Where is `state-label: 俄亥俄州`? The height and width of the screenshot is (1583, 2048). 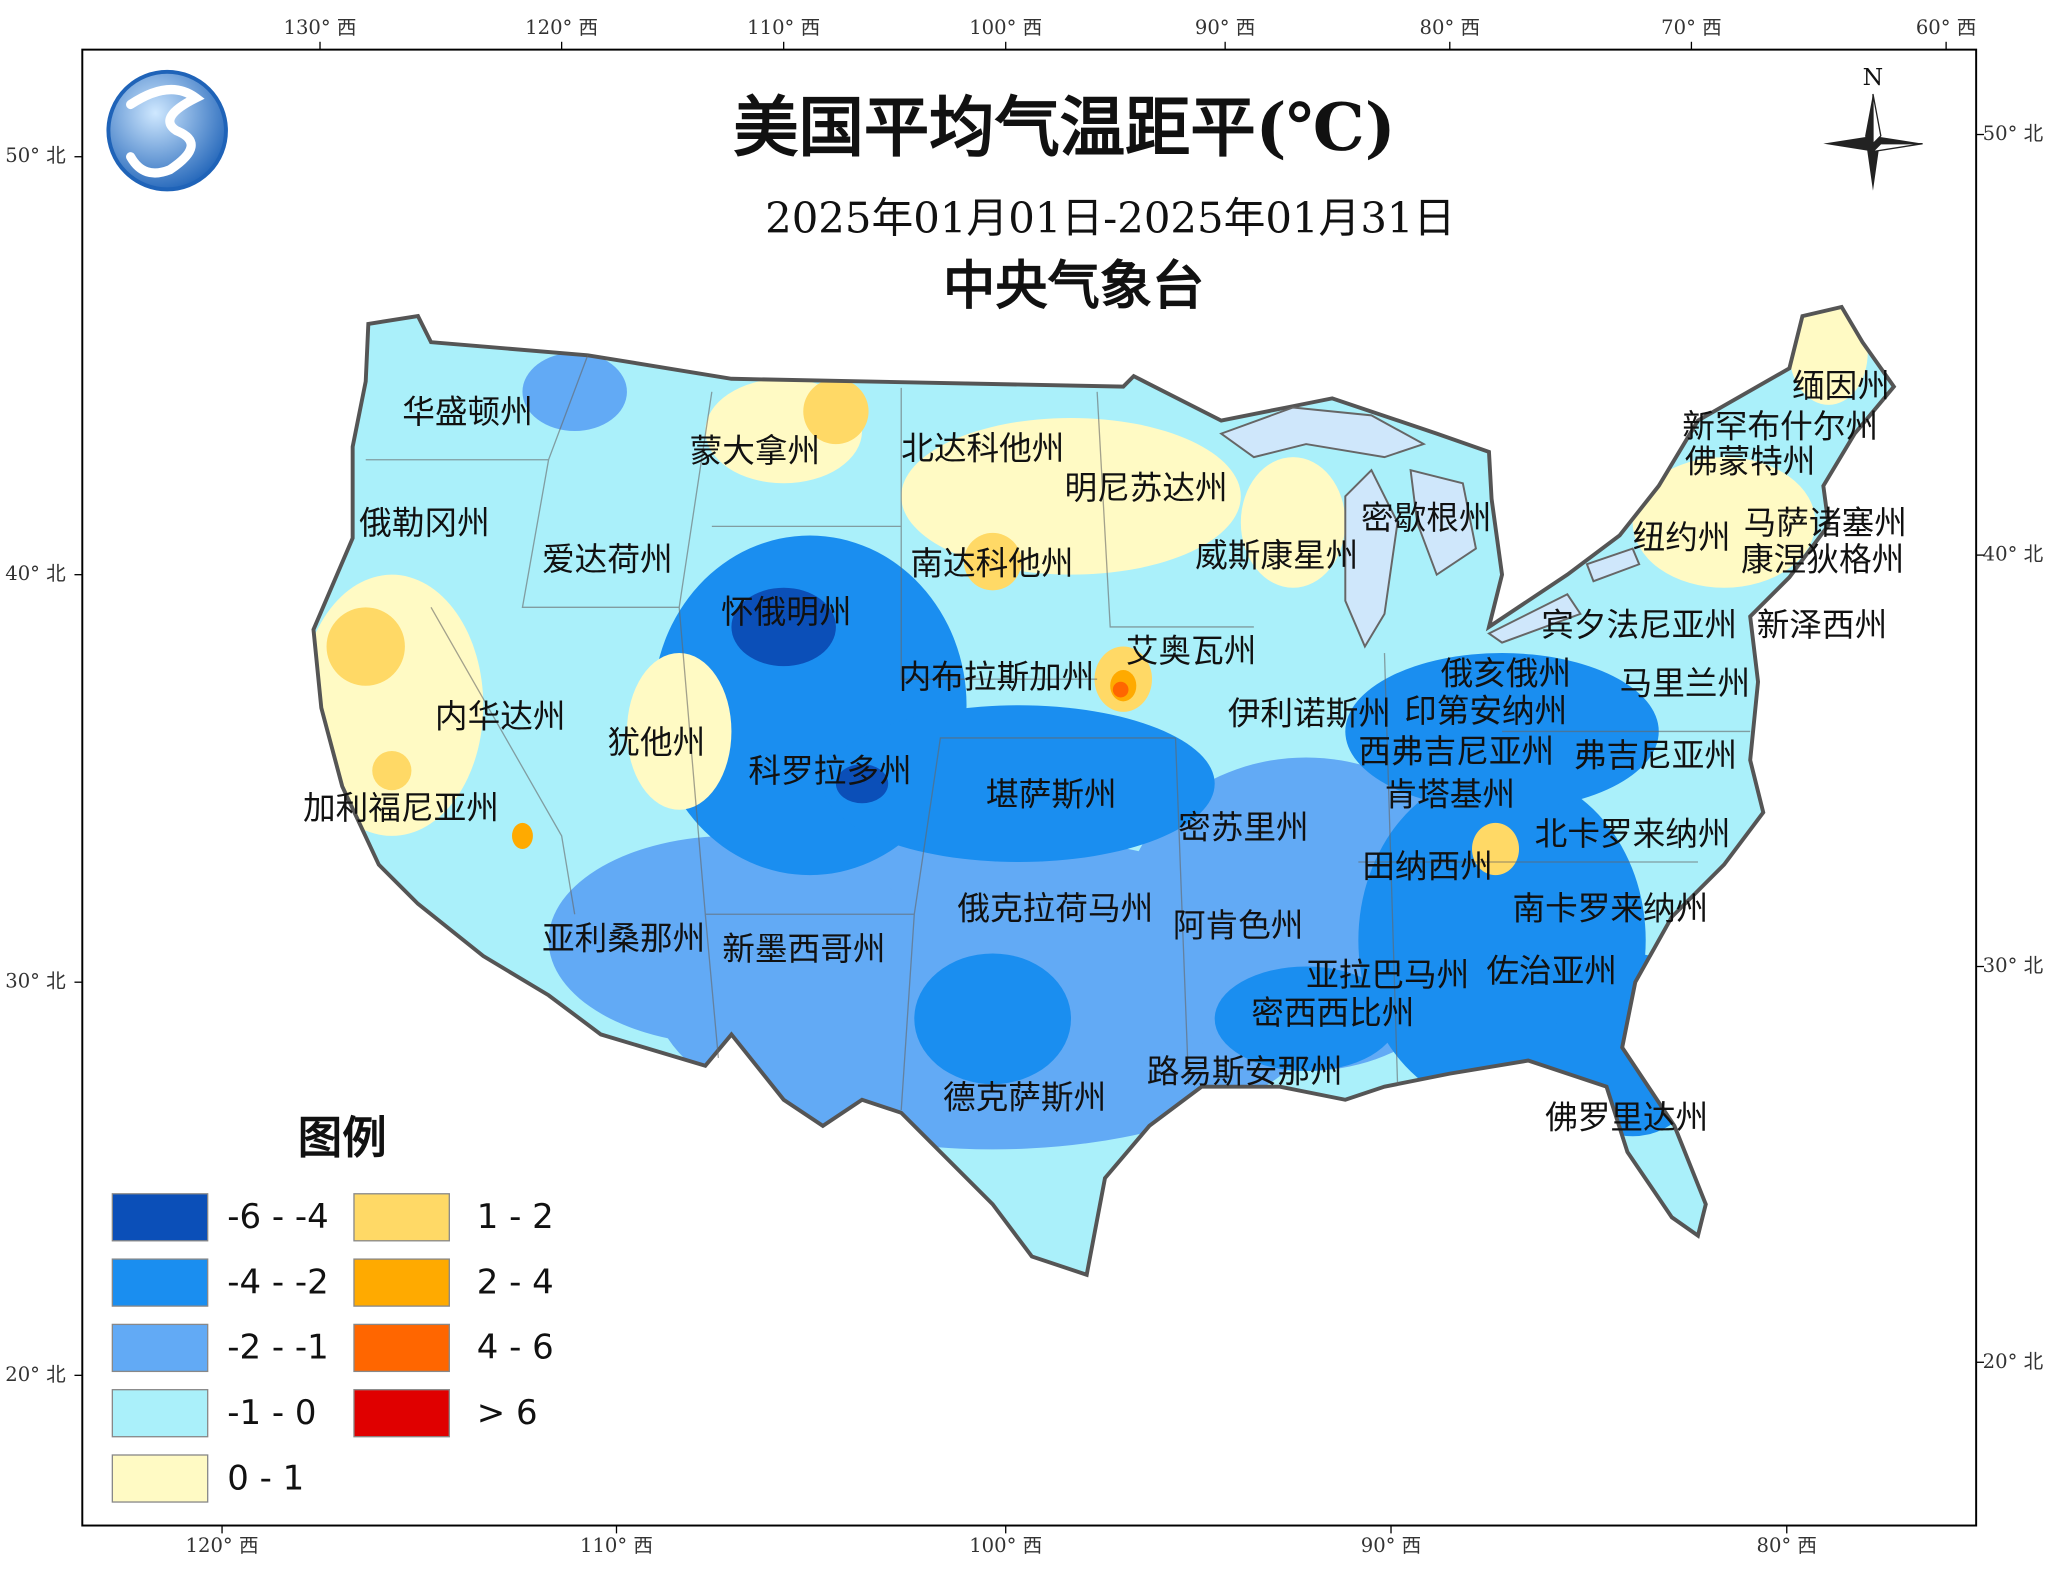
state-label: 俄亥俄州 is located at coordinates (1506, 673).